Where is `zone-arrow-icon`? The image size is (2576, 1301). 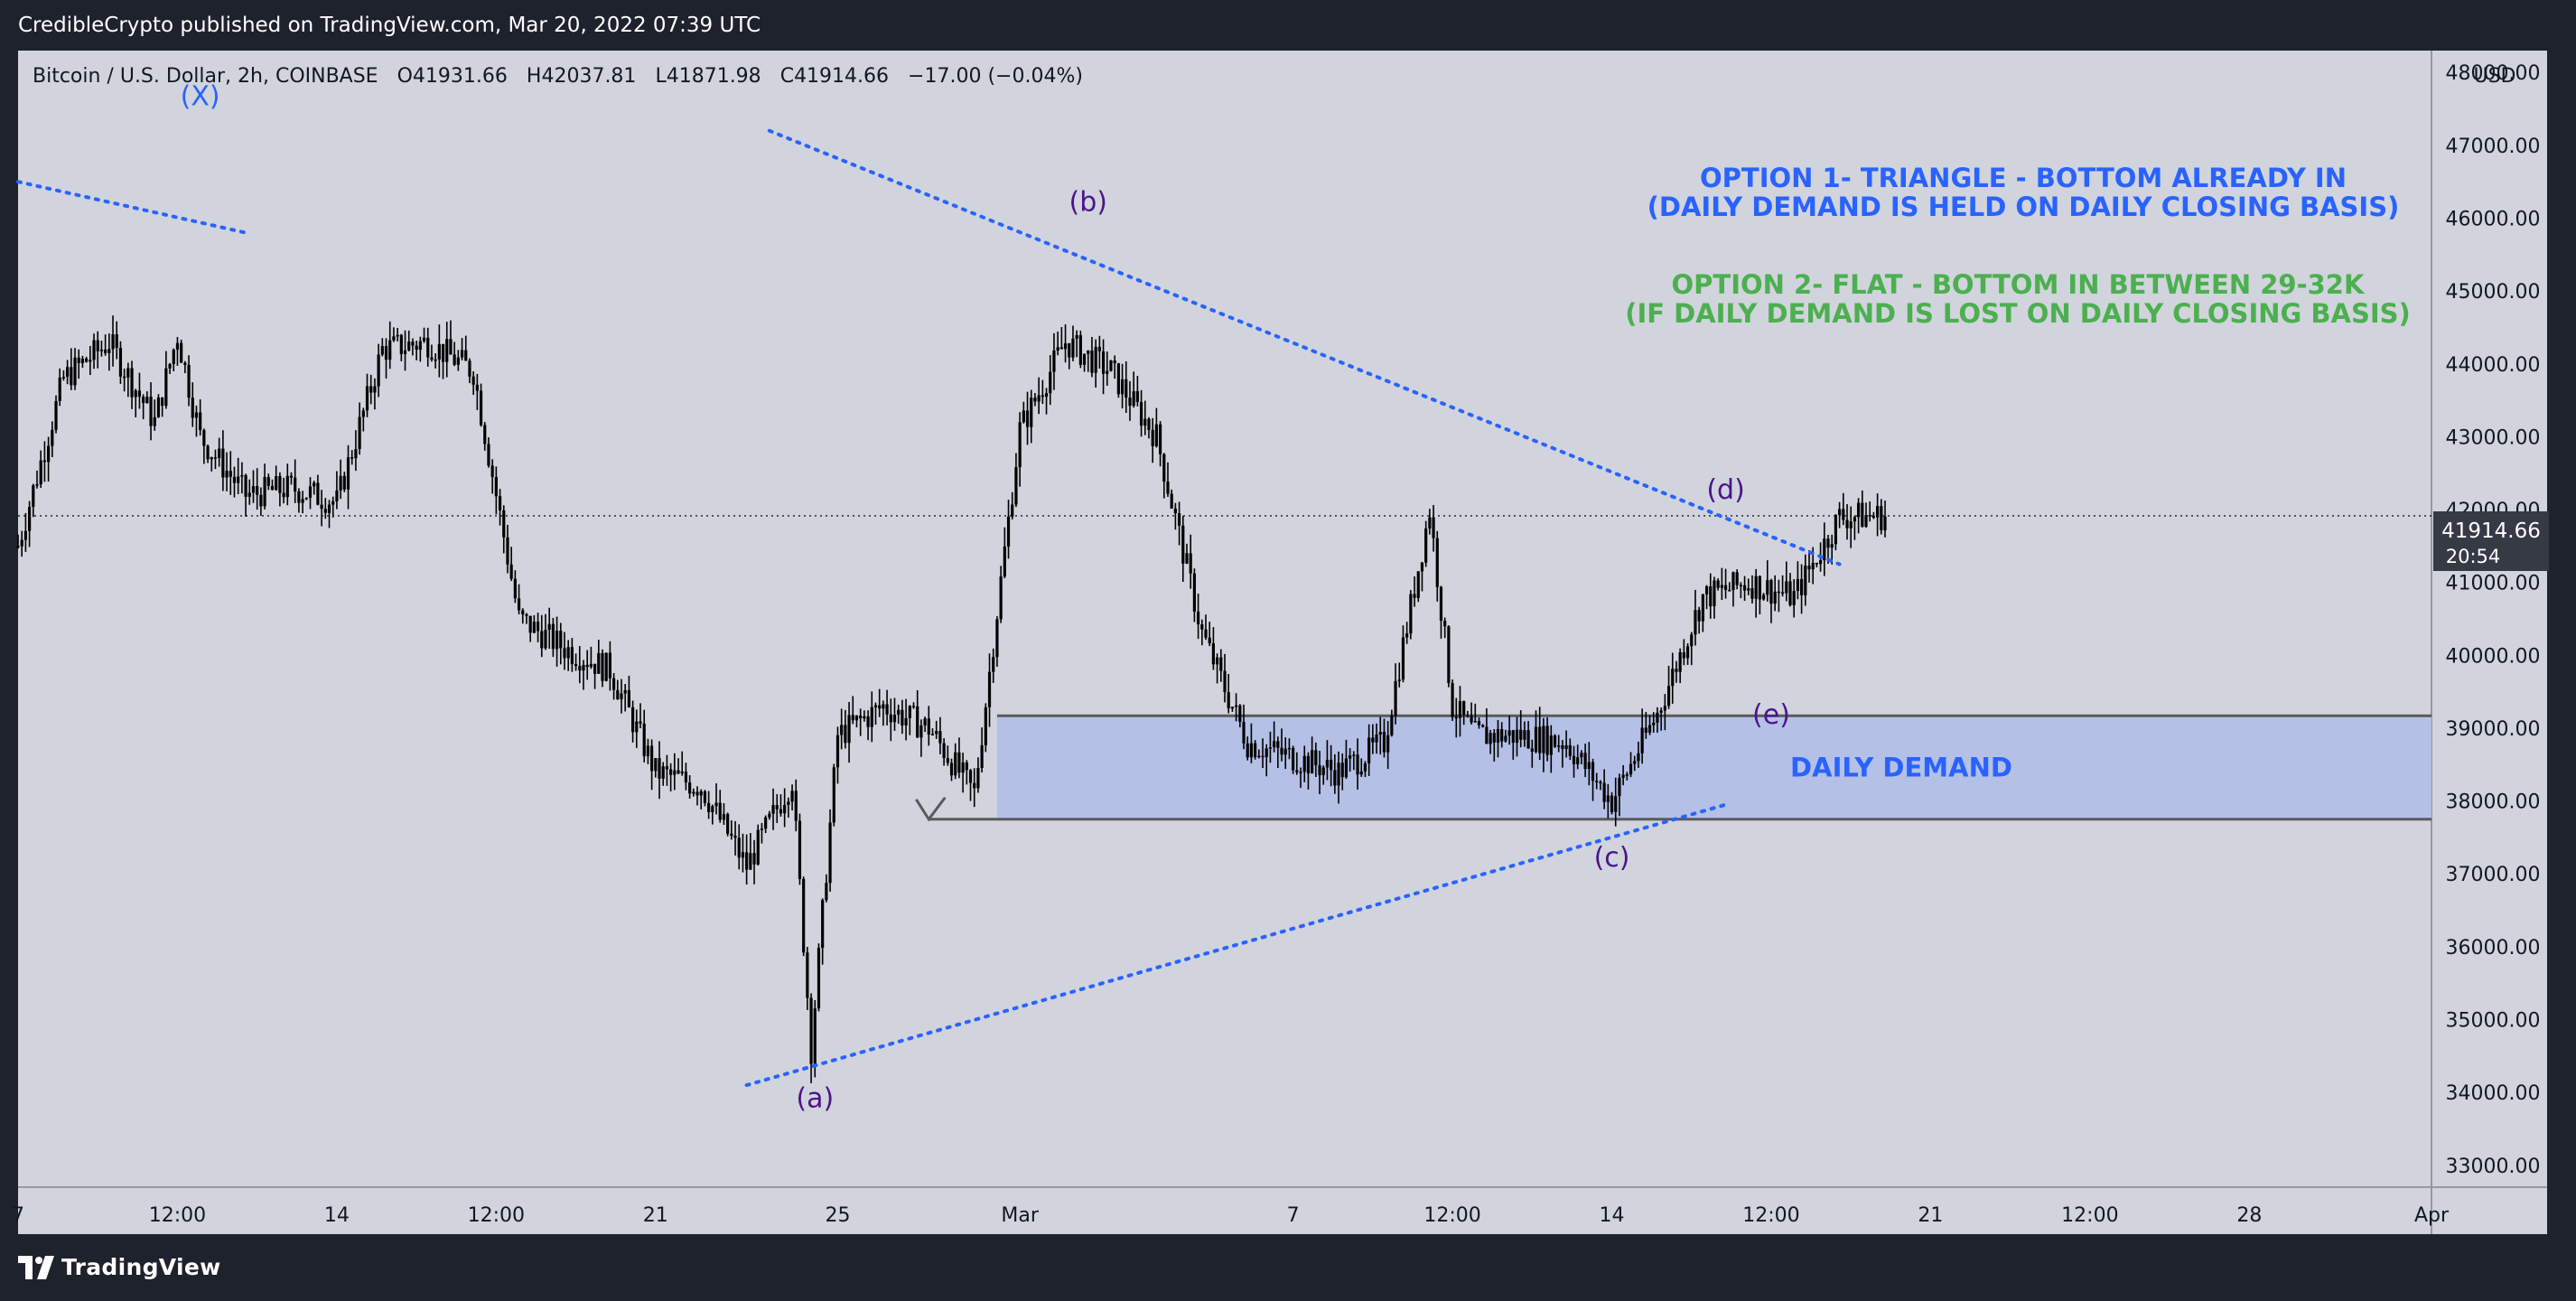 zone-arrow-icon is located at coordinates (931, 809).